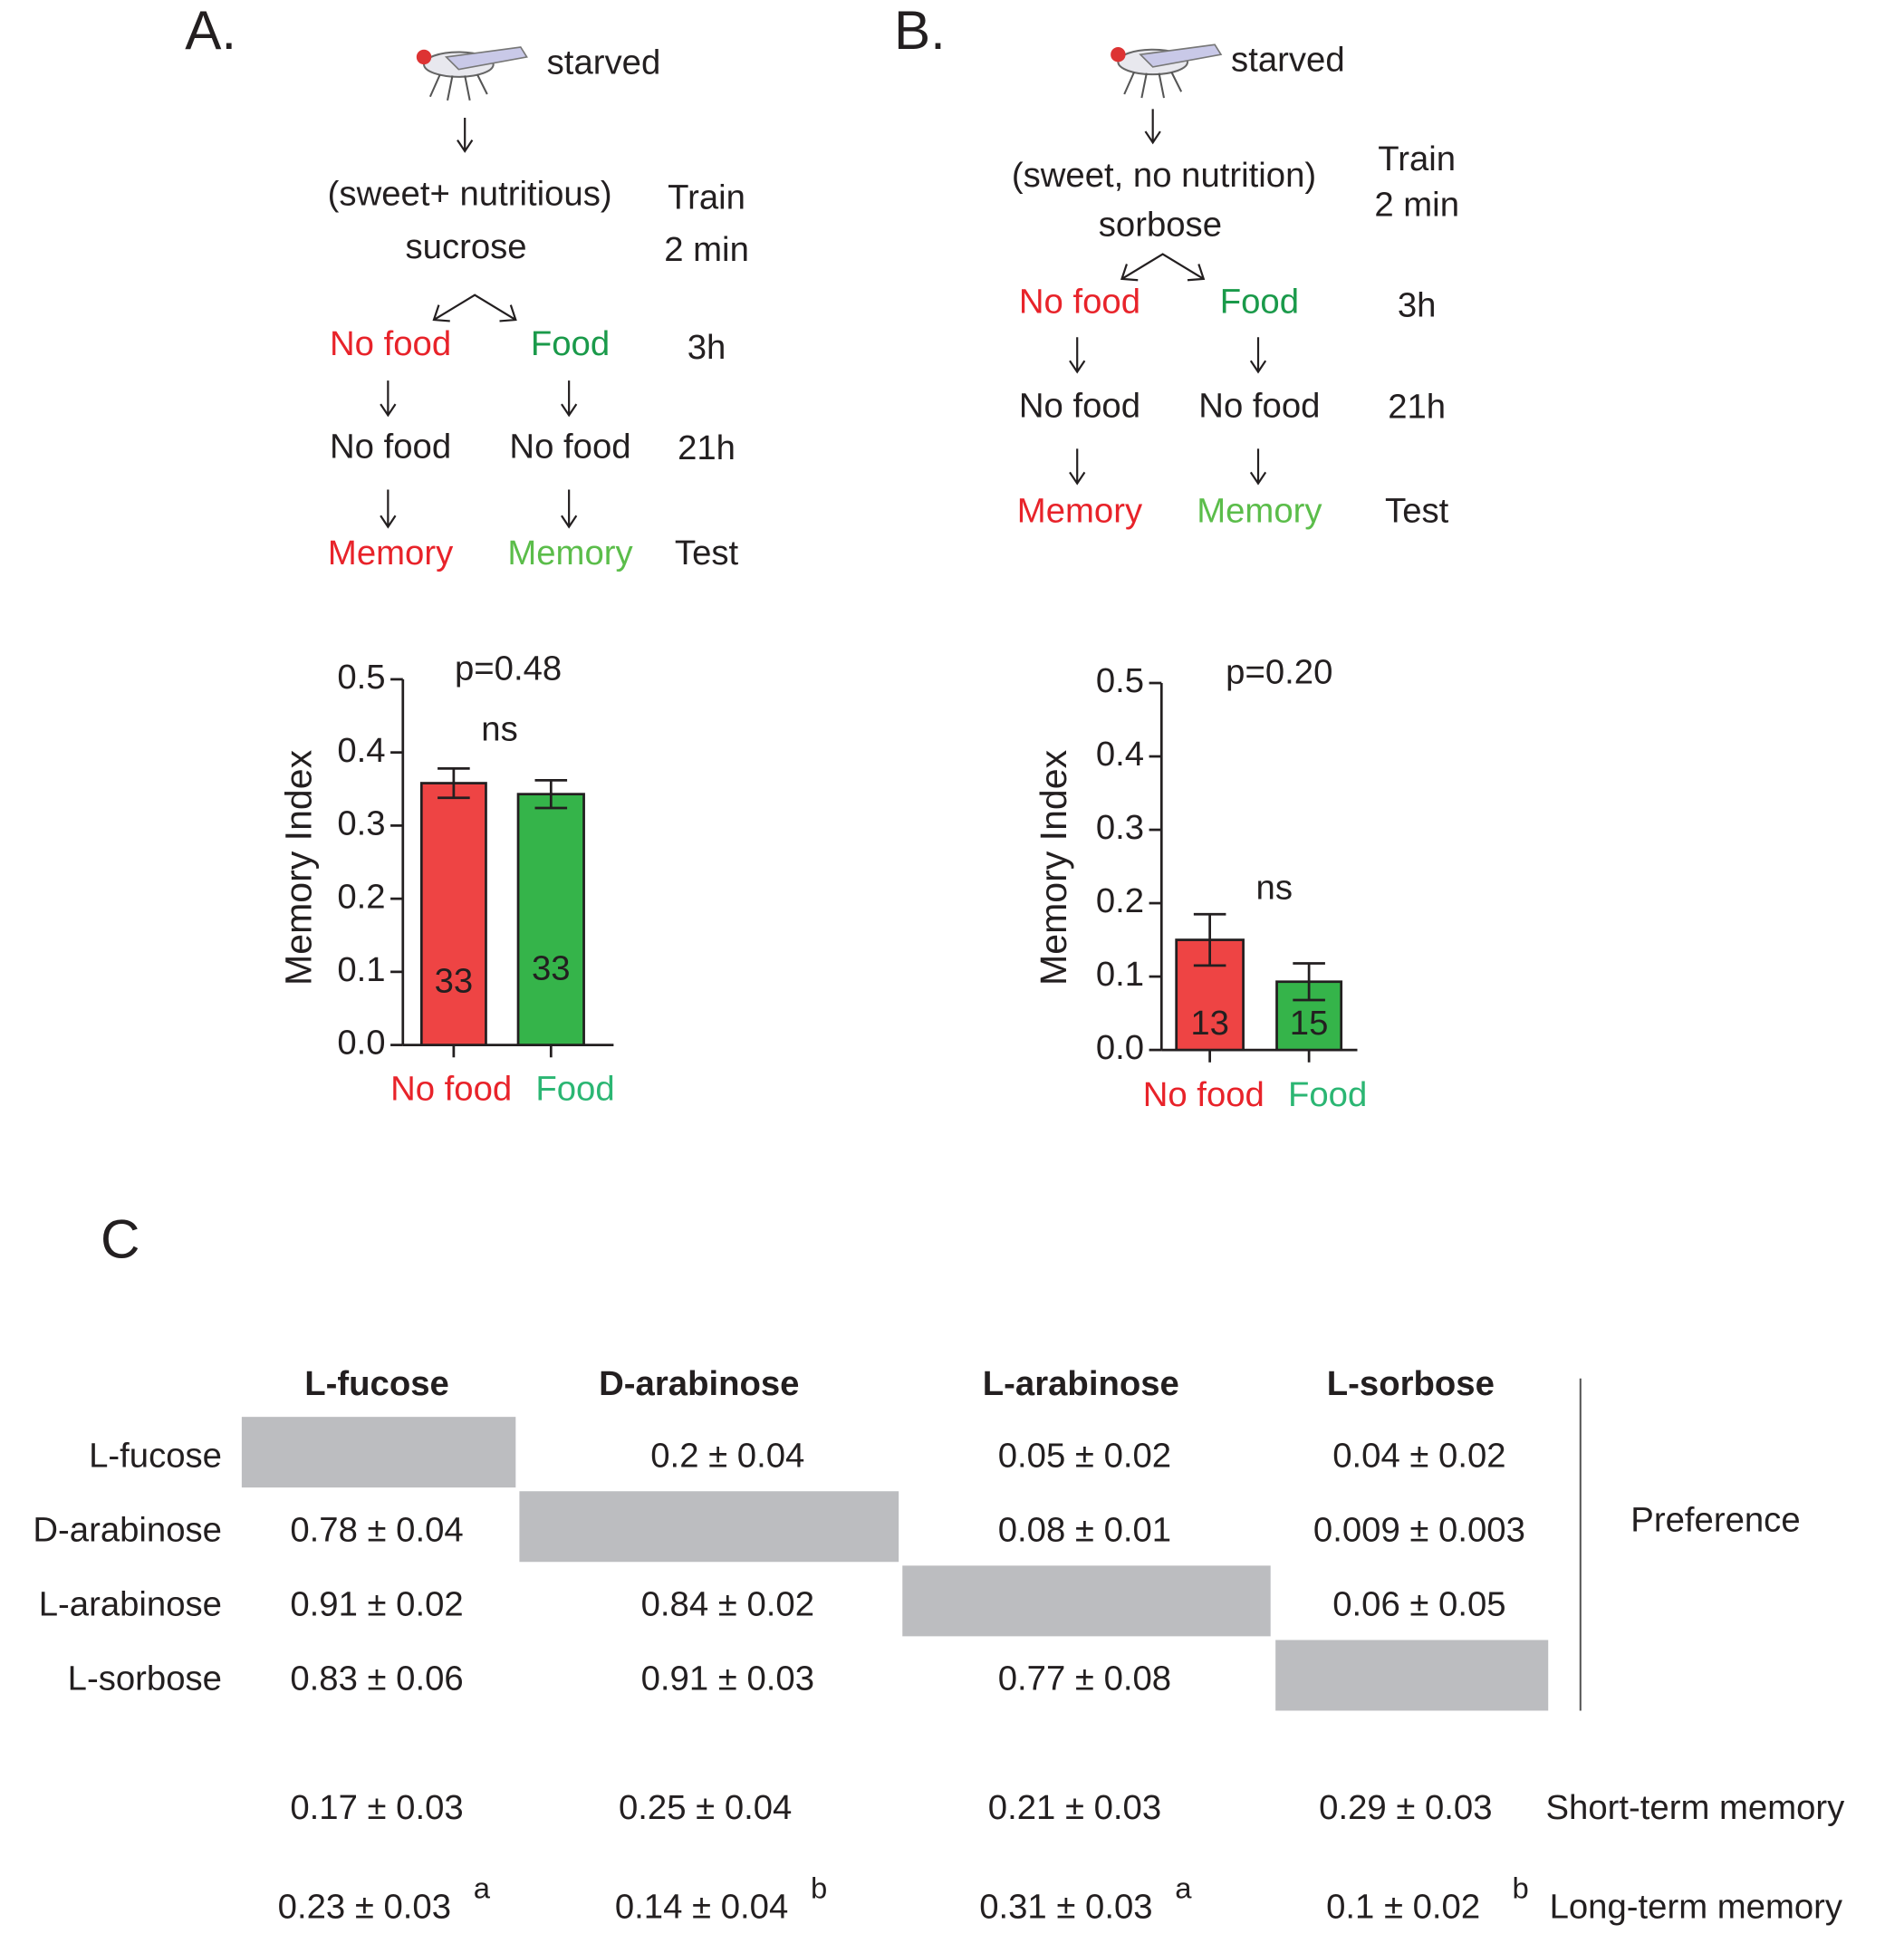 The height and width of the screenshot is (1953, 1904). Describe the element at coordinates (570, 343) in the screenshot. I see `branch-label: Food` at that location.